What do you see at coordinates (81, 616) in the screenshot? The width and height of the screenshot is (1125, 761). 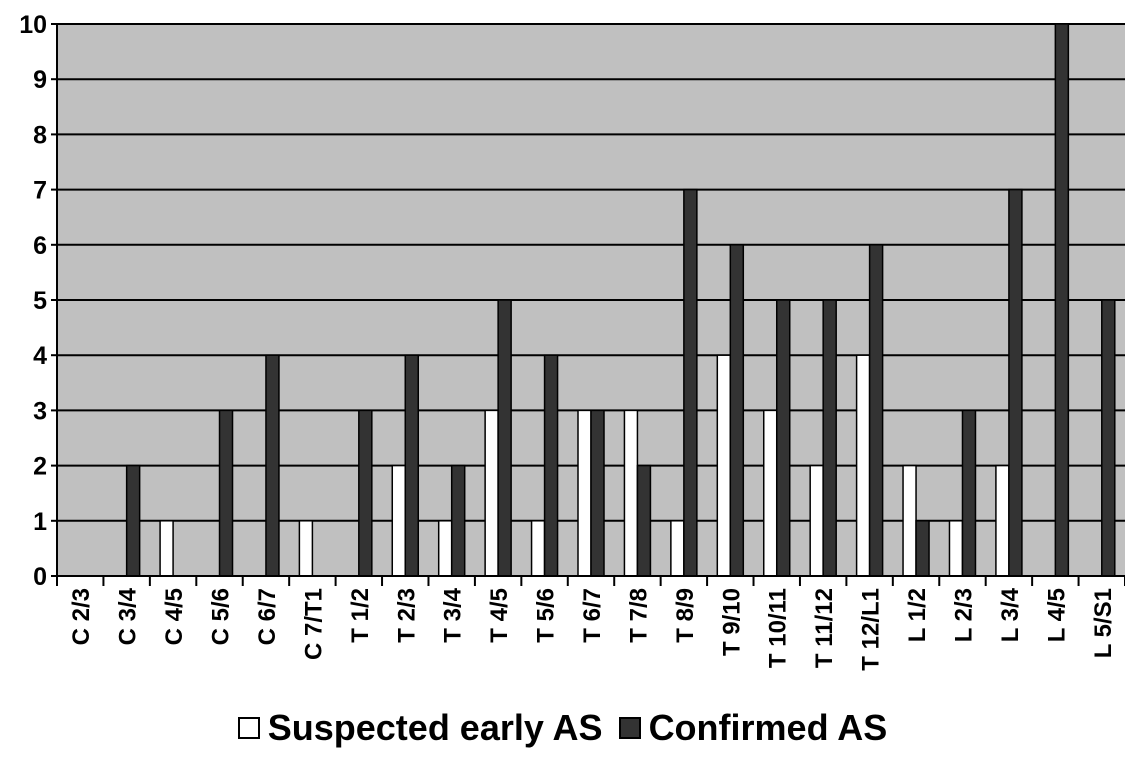 I see `x-tick-label: C 2/3` at bounding box center [81, 616].